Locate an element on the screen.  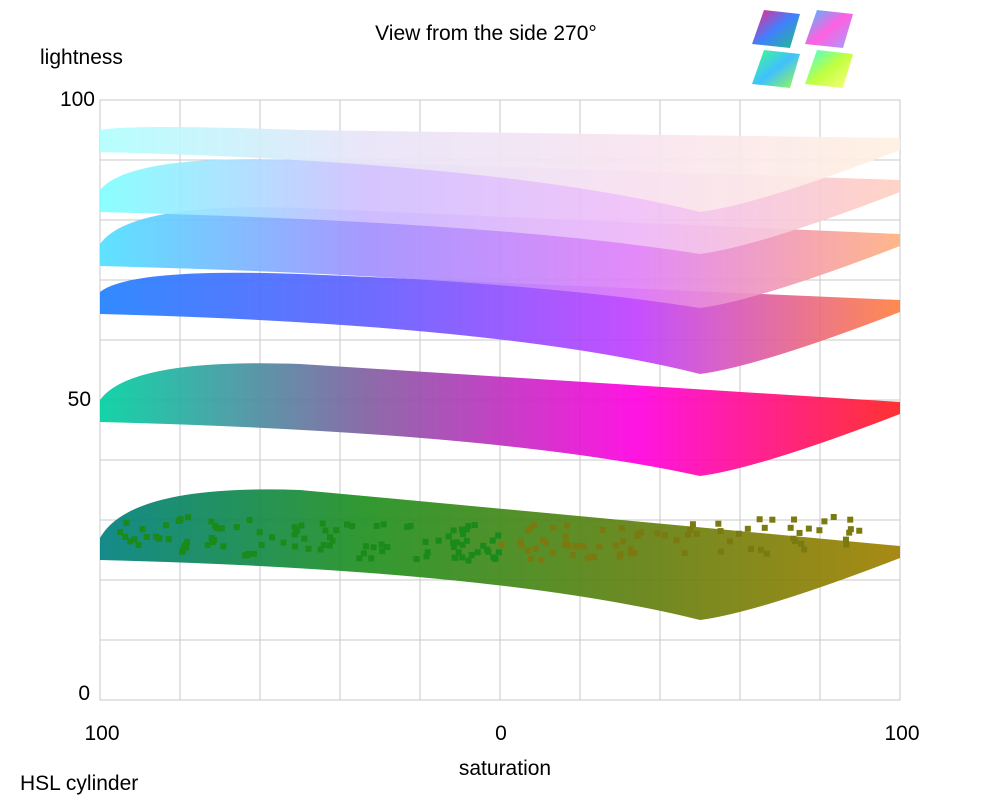
y-tick-label-bottom: 0 is located at coordinates (84, 693).